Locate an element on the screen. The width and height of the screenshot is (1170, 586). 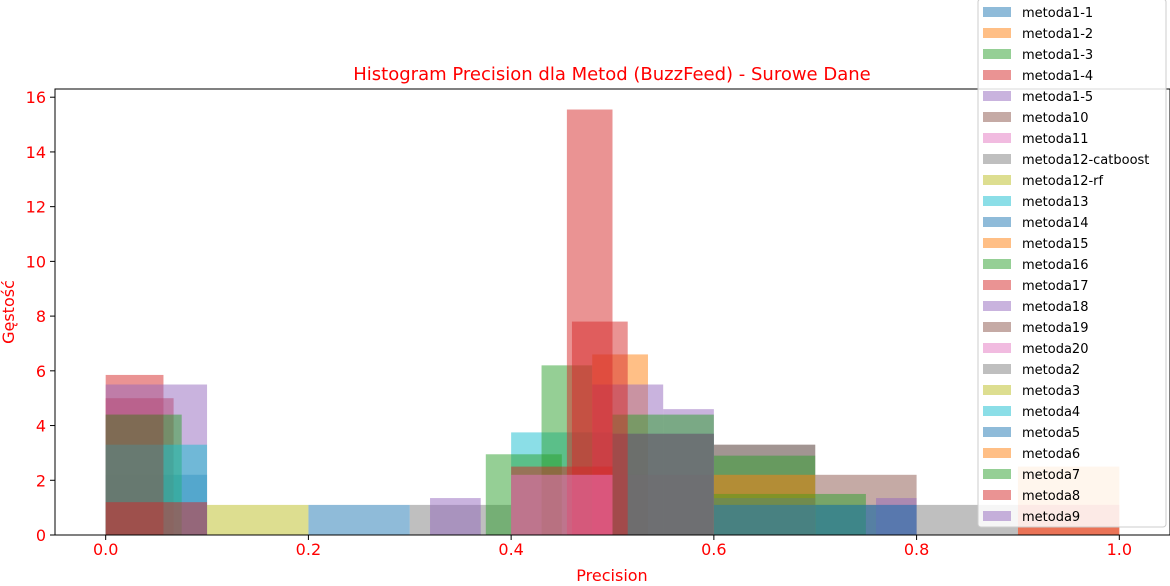
x-axis-label: Precision is located at coordinates (611, 575).